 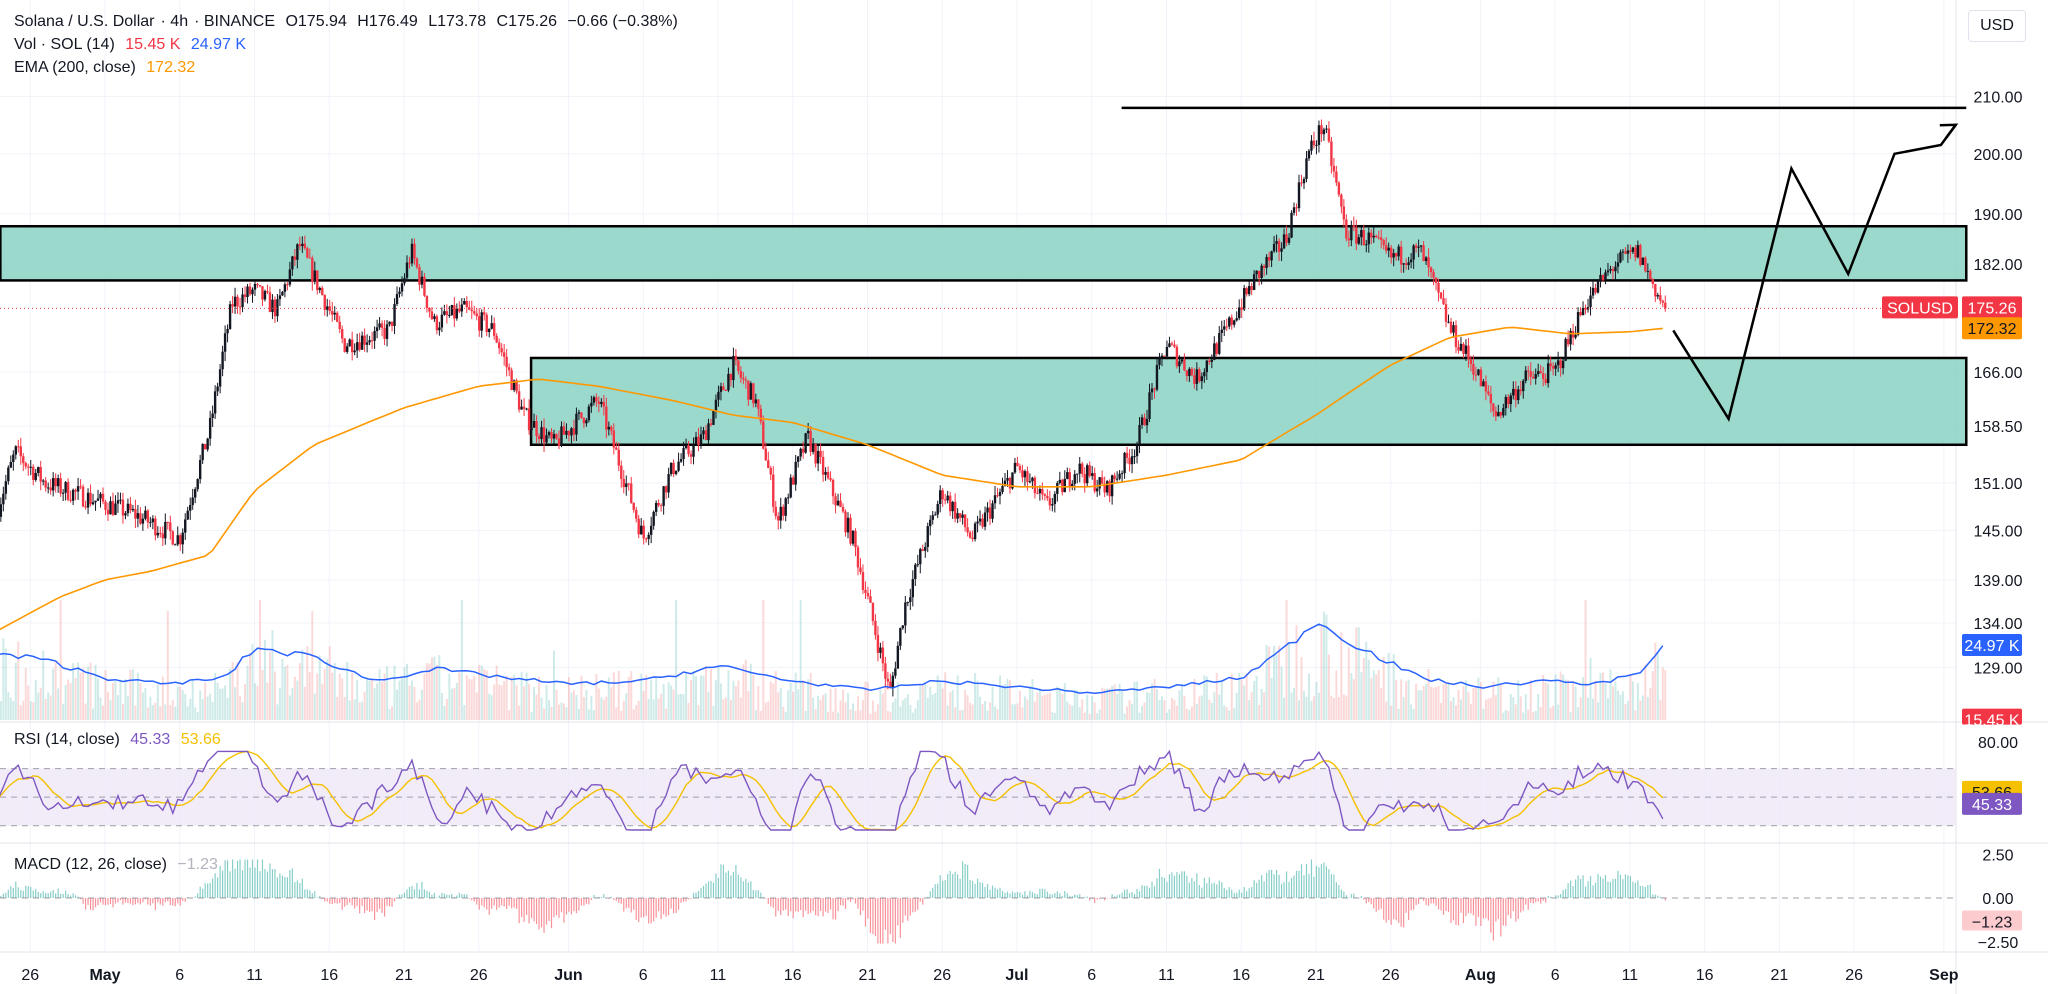 I want to click on symbol-name: Solana / U.S. Dollar, so click(x=84, y=21).